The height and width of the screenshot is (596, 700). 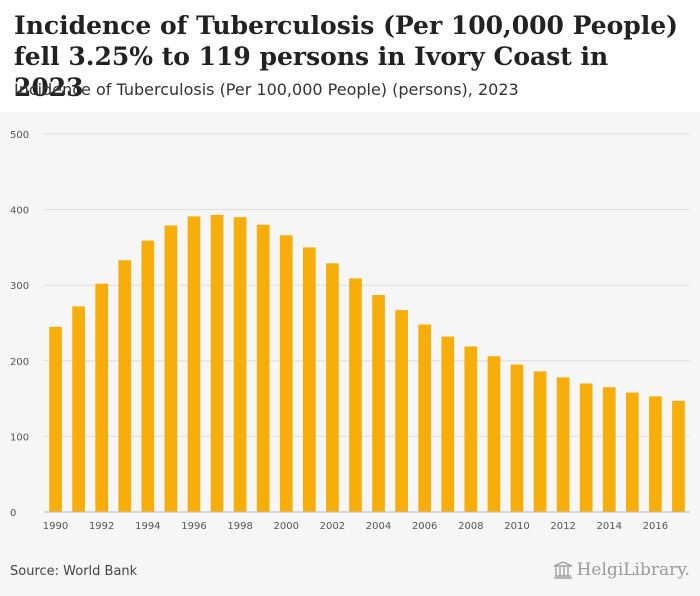 I want to click on logo-text: HelgiLibrary., so click(x=633, y=570).